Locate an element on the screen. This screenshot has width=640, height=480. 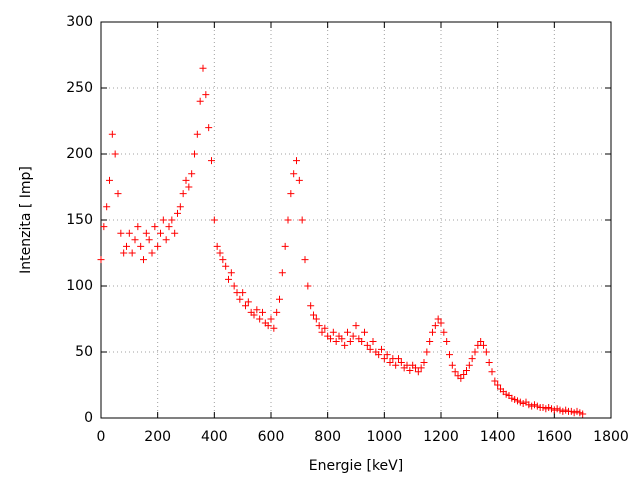
x-tick-label: 1200 is located at coordinates (441, 437).